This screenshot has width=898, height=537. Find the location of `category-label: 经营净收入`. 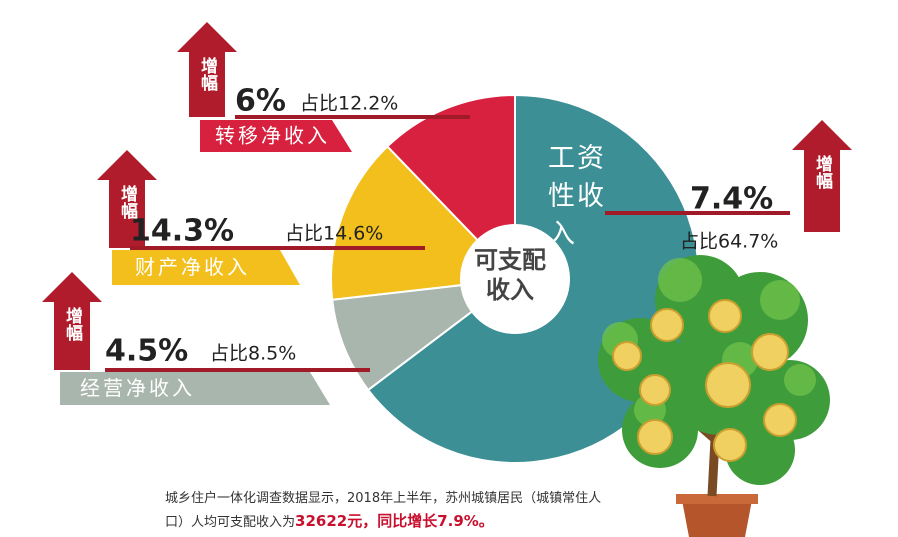

category-label: 经营净收入 is located at coordinates (137, 388).